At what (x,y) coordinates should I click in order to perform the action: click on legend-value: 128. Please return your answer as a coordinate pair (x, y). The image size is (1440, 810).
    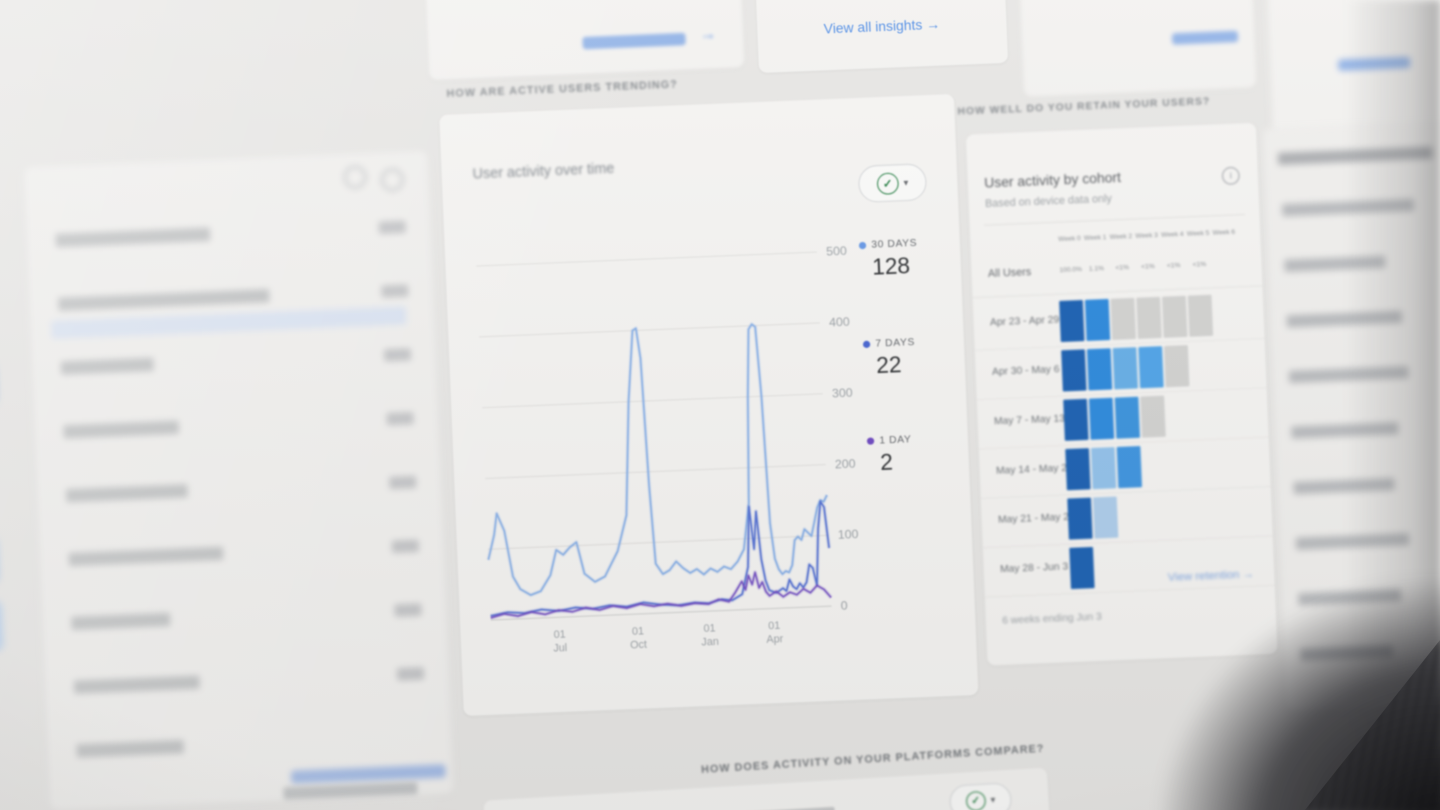
    Looking at the image, I should click on (891, 266).